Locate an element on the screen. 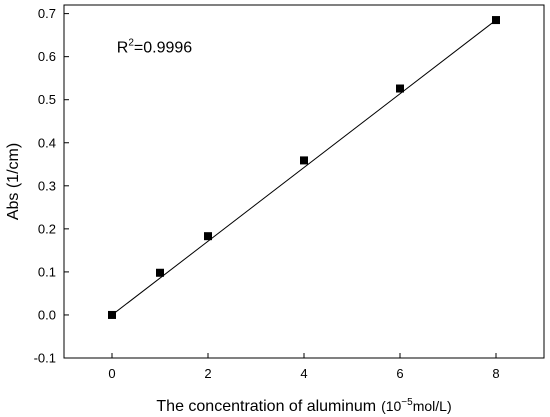 The width and height of the screenshot is (550, 417). y-tick-label: 0.1 is located at coordinates (47, 271).